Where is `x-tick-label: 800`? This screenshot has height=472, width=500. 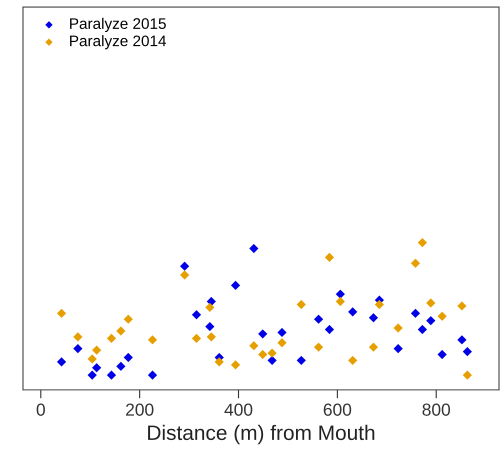
x-tick-label: 800 is located at coordinates (436, 410).